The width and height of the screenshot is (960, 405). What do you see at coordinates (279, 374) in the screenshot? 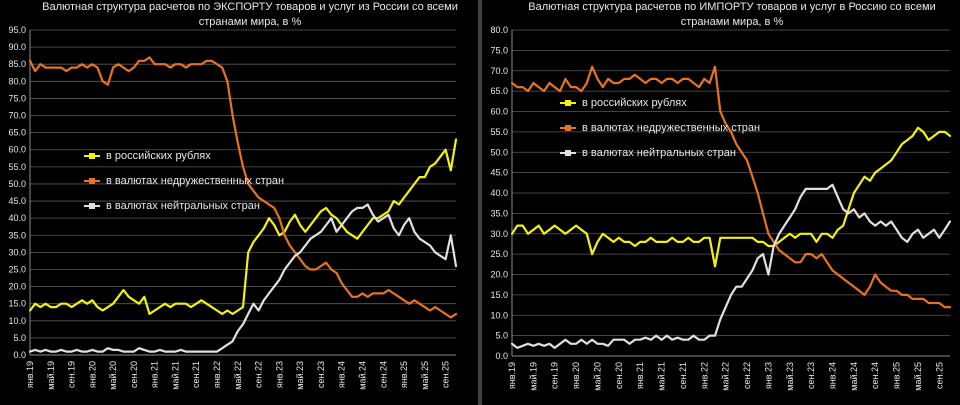
I see `x-tick-label: янв.23` at bounding box center [279, 374].